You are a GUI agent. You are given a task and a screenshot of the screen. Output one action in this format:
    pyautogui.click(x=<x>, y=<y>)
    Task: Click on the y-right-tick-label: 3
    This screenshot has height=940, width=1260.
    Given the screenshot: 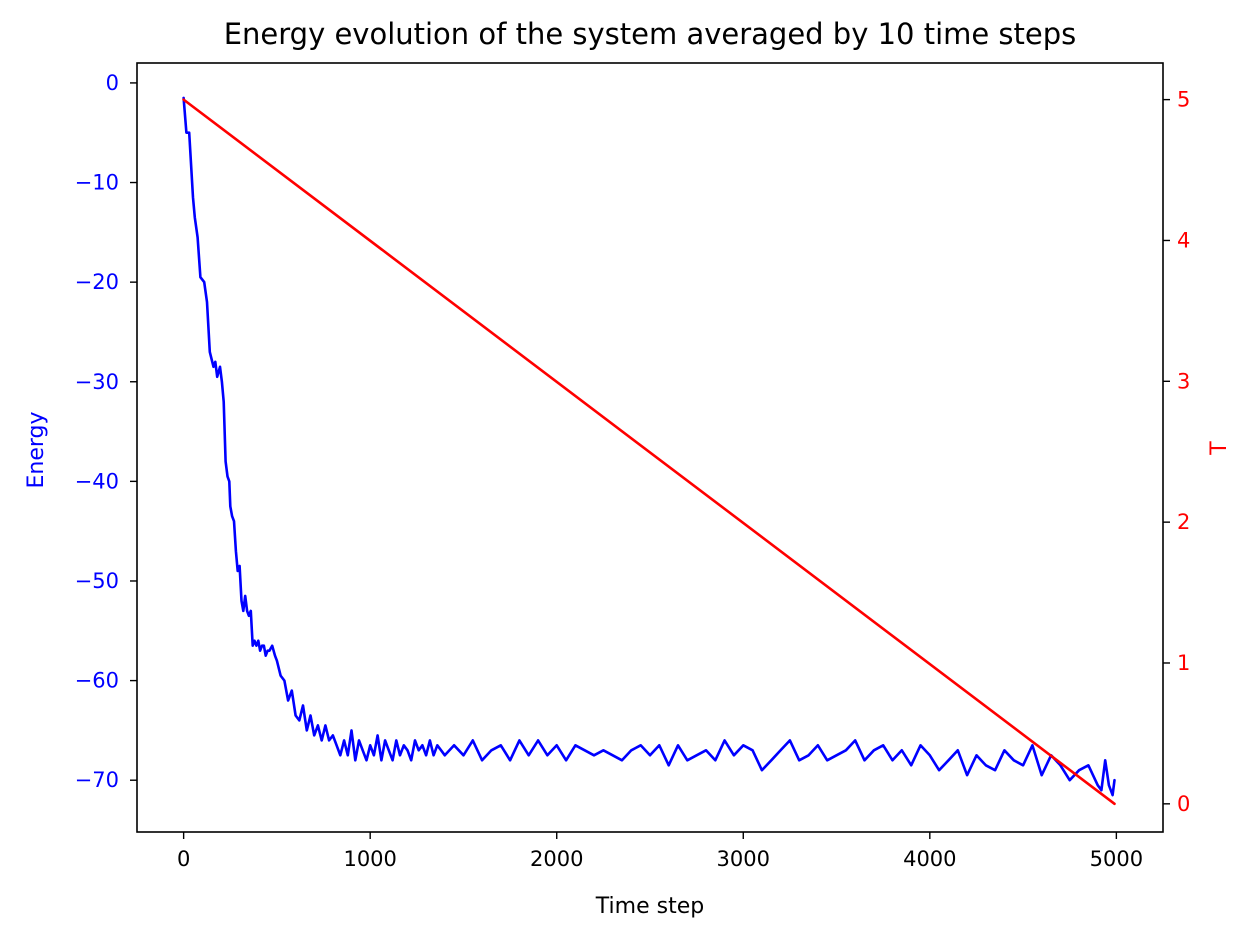 What is the action you would take?
    pyautogui.click(x=1183, y=381)
    